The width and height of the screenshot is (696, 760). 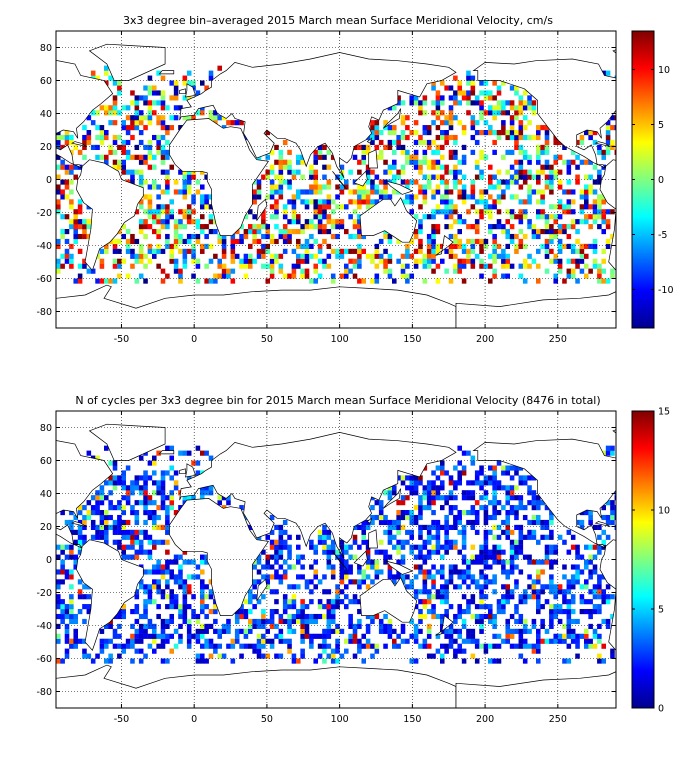 I want to click on x-tick-label: 100, so click(x=340, y=339).